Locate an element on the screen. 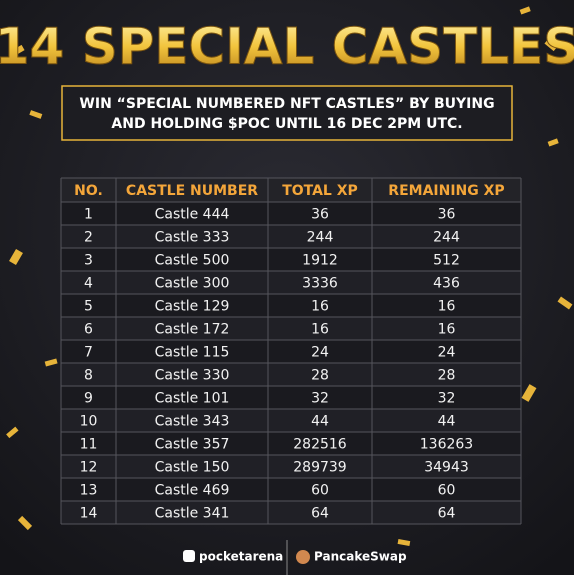 The image size is (574, 579). subtitle-box is located at coordinates (287, 113).